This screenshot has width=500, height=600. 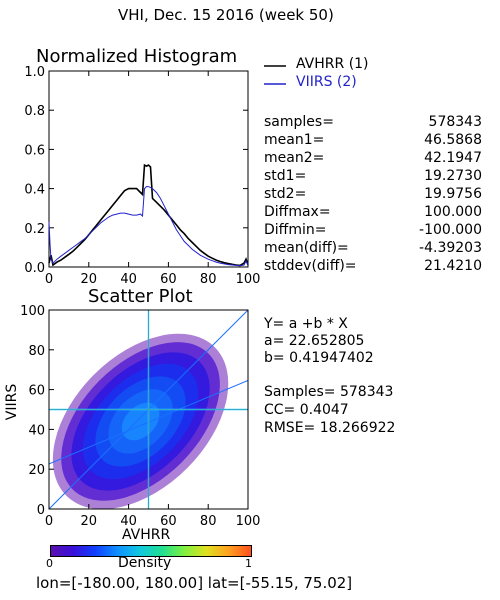 What do you see at coordinates (36, 430) in the screenshot?
I see `scatter-y-tick-label: 40` at bounding box center [36, 430].